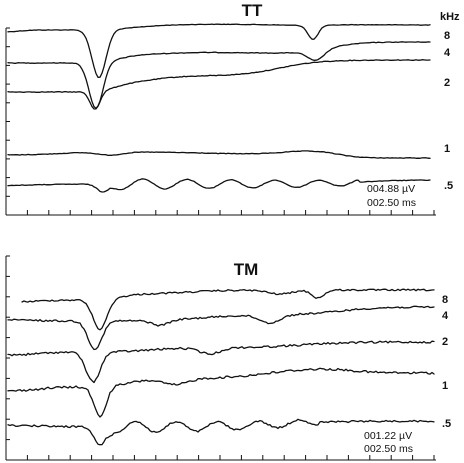 The image size is (464, 463). I want to click on scale-amplitude-tm: 001.22 µV, so click(388, 436).